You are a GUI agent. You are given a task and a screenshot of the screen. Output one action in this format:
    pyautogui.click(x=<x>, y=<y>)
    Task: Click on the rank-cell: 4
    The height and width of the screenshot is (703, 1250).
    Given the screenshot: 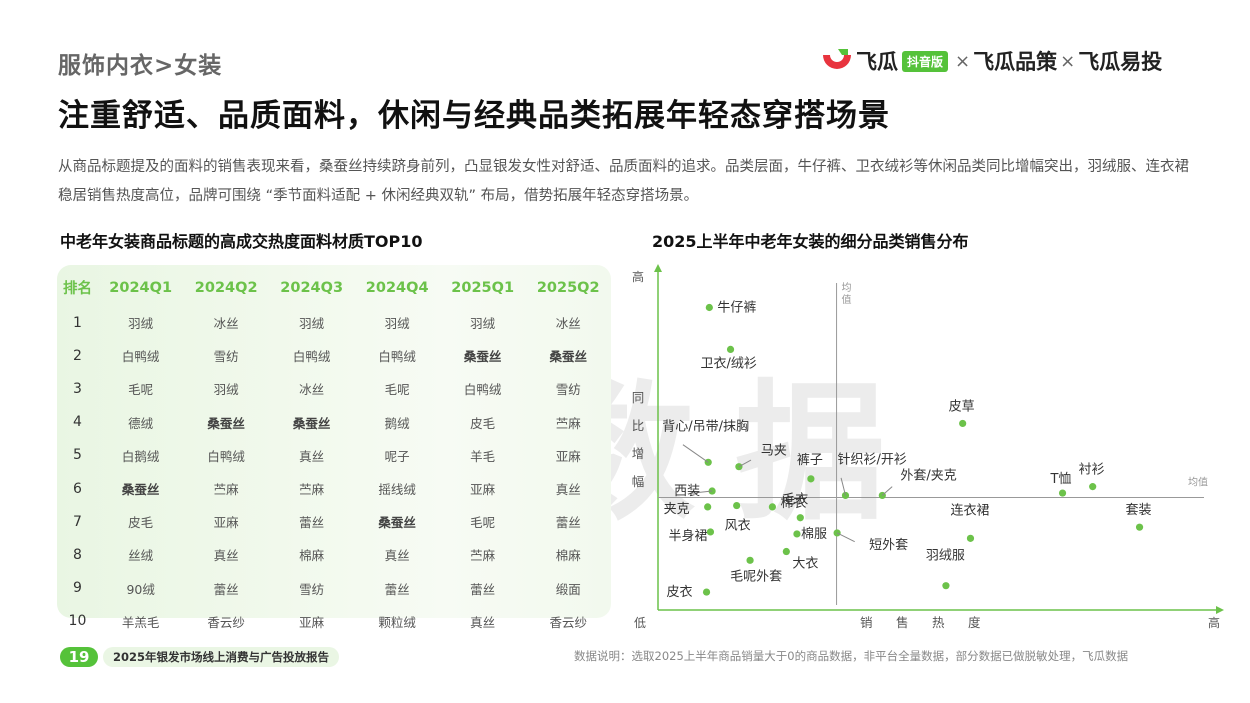 What is the action you would take?
    pyautogui.click(x=77, y=422)
    